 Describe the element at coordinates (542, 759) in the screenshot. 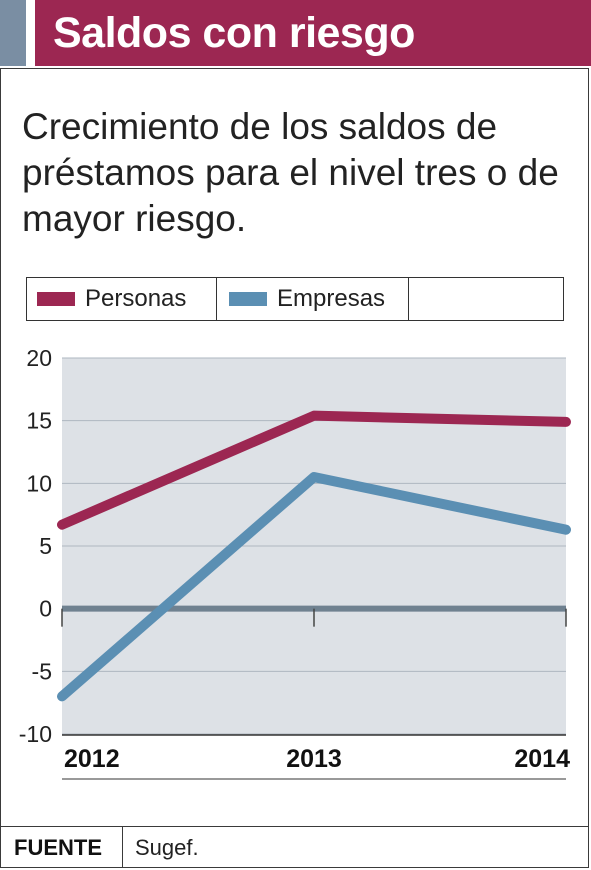

I see `x-tick-label: 2014` at that location.